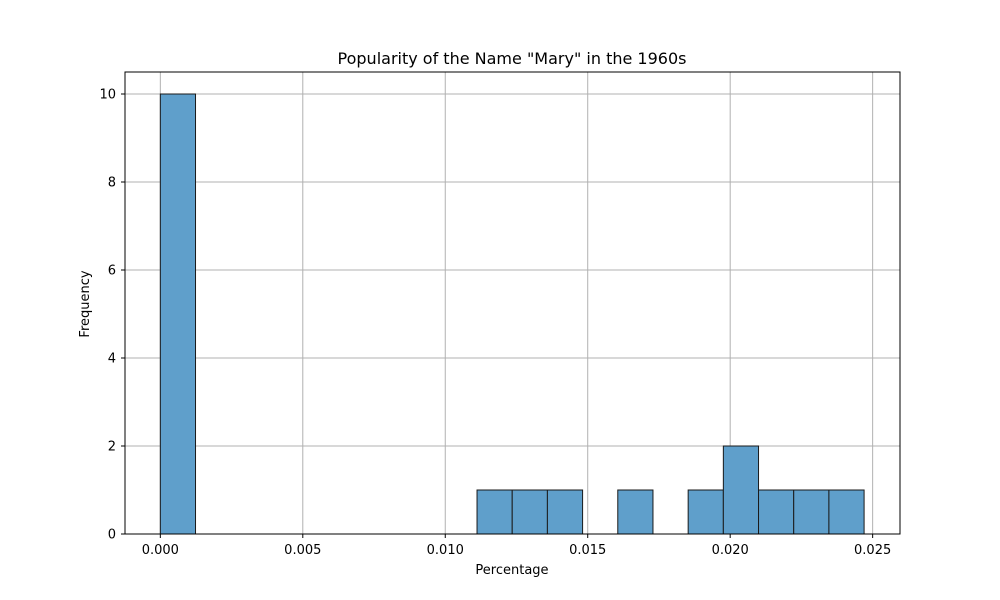 This screenshot has height=600, width=1000. I want to click on x-tick-label: 0.000, so click(160, 550).